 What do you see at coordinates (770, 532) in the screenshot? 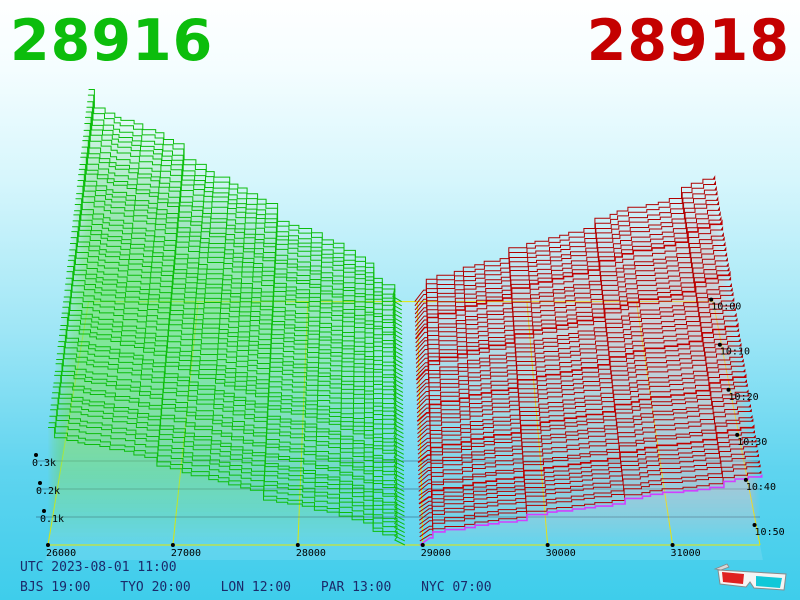
I see `time-tick-label-5: 10:50` at bounding box center [770, 532].